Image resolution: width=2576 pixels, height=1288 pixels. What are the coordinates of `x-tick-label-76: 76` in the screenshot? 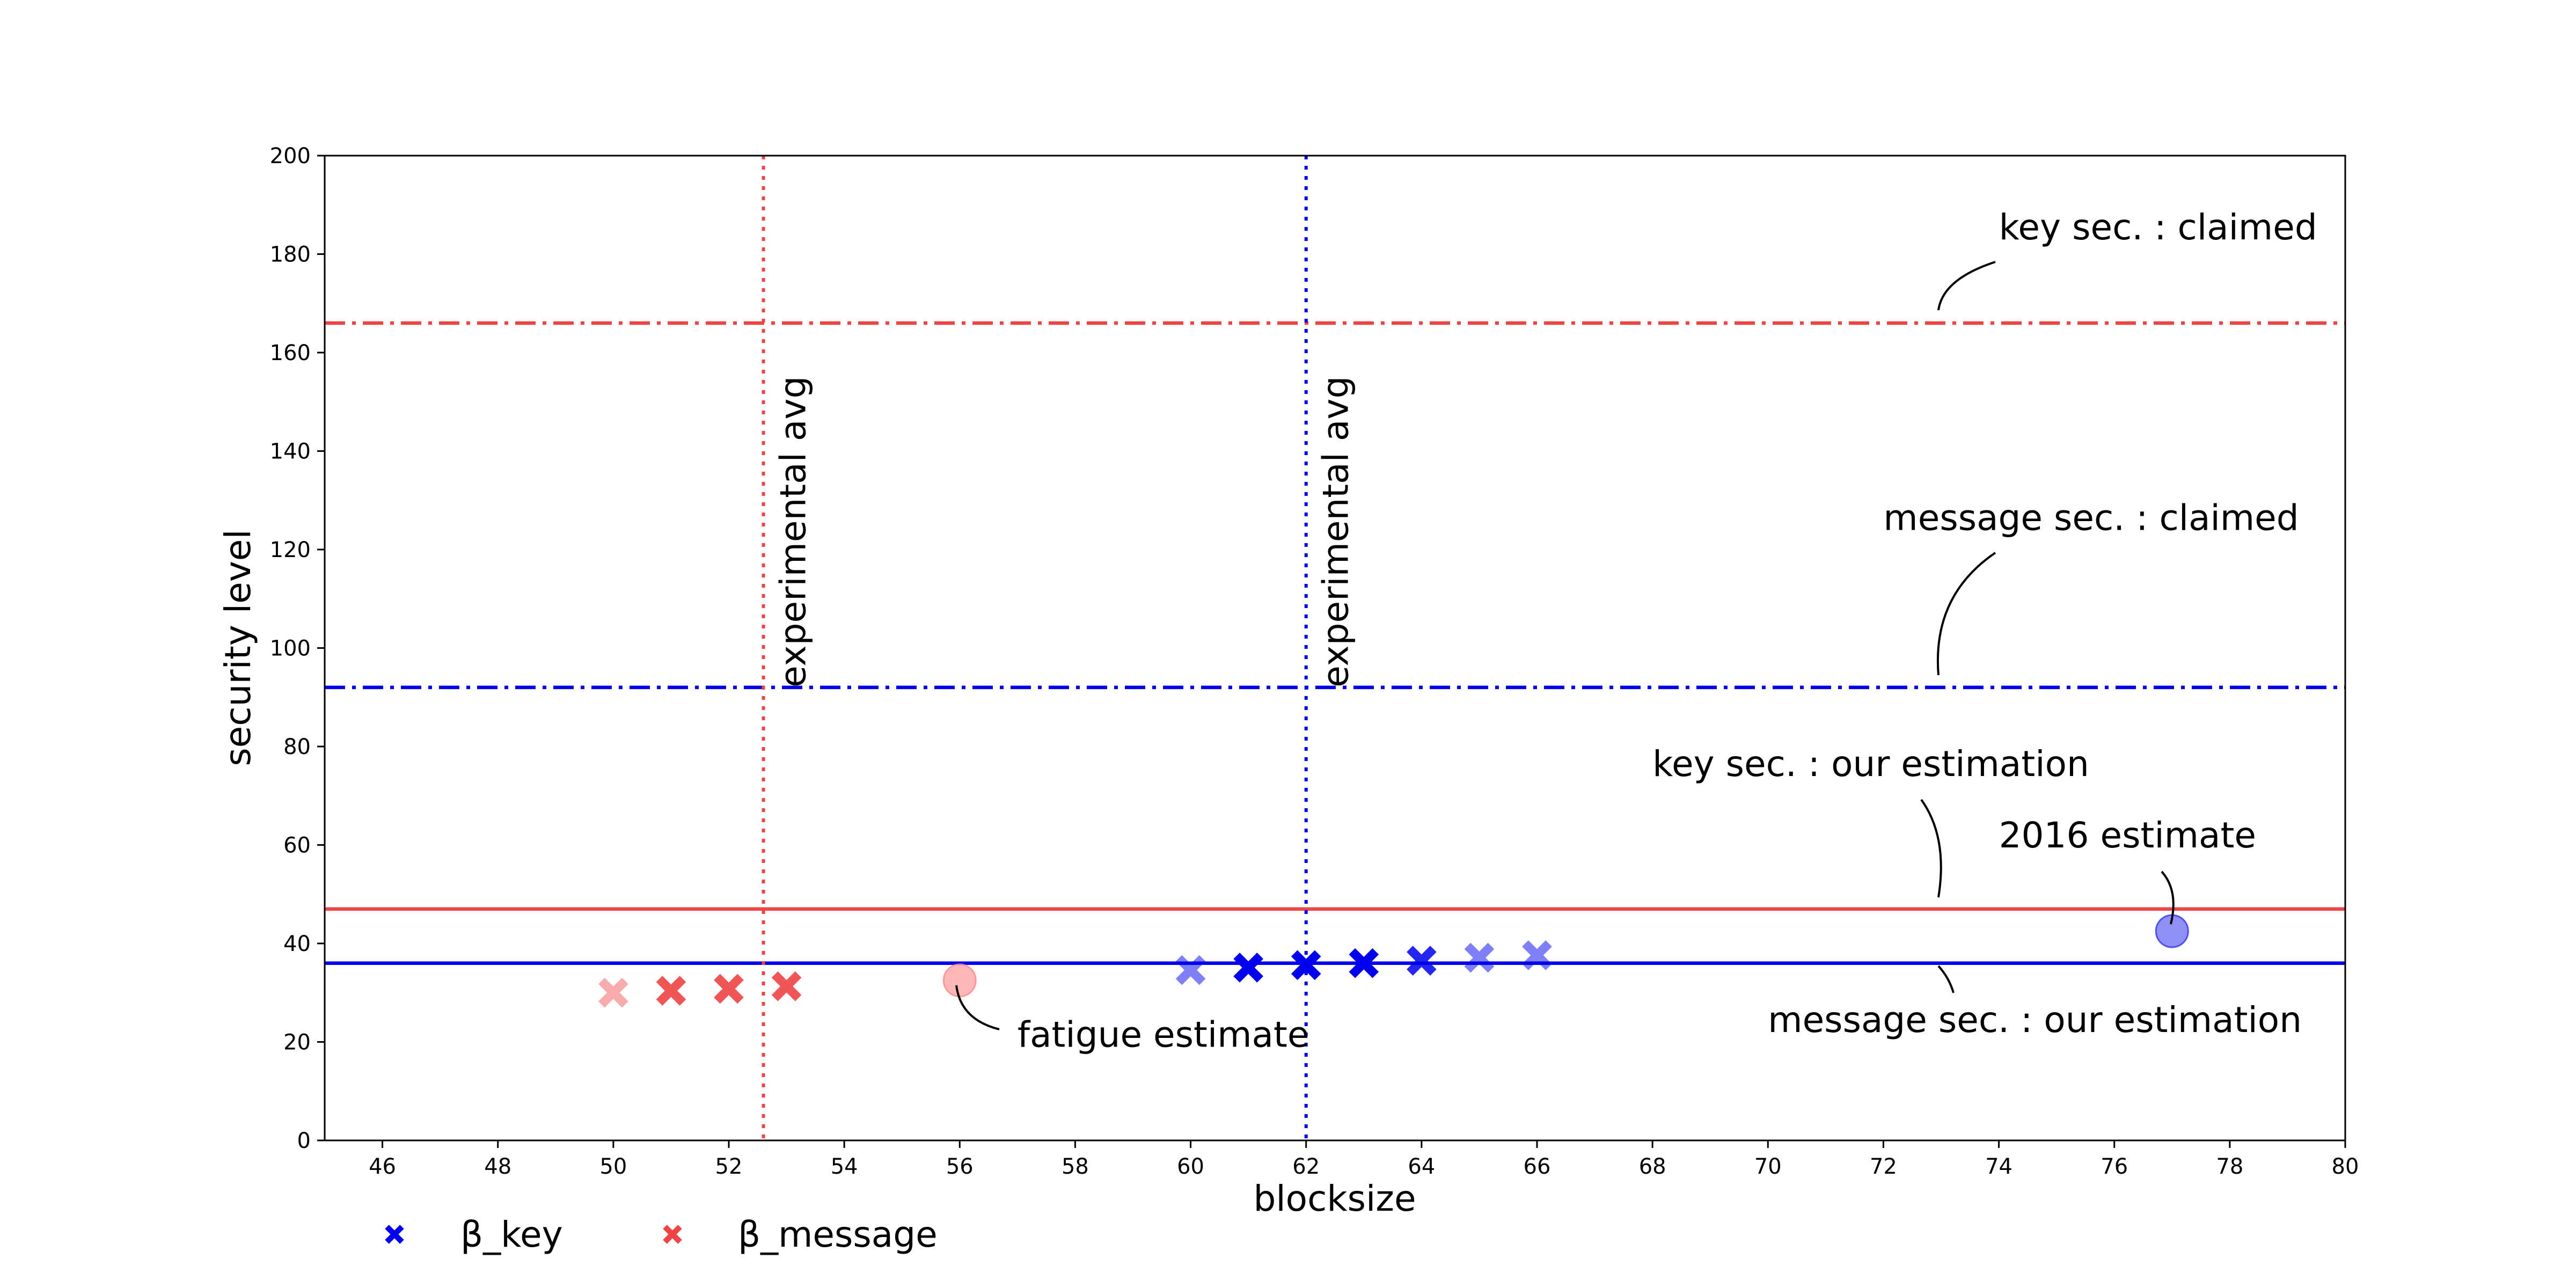 It's located at (2114, 1166).